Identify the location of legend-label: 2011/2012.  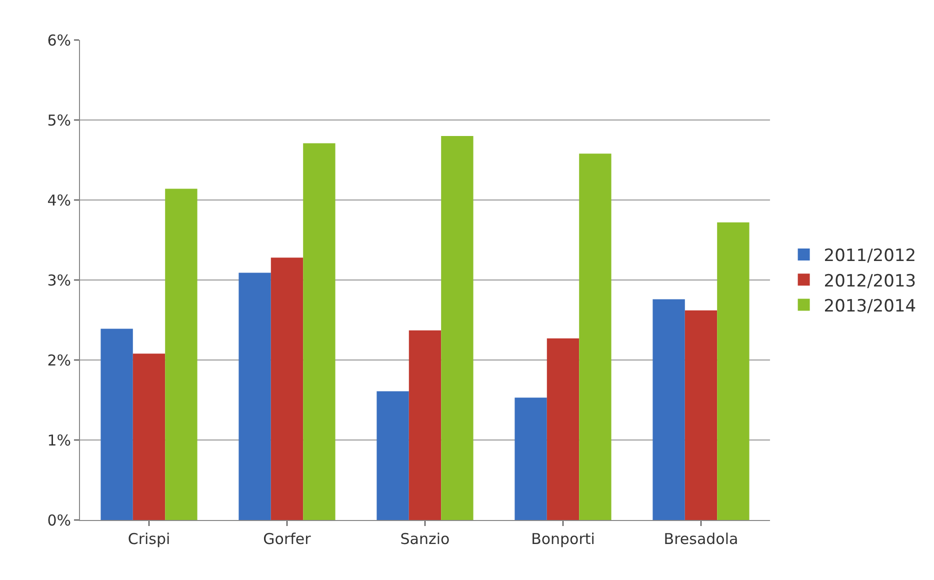
(870, 256).